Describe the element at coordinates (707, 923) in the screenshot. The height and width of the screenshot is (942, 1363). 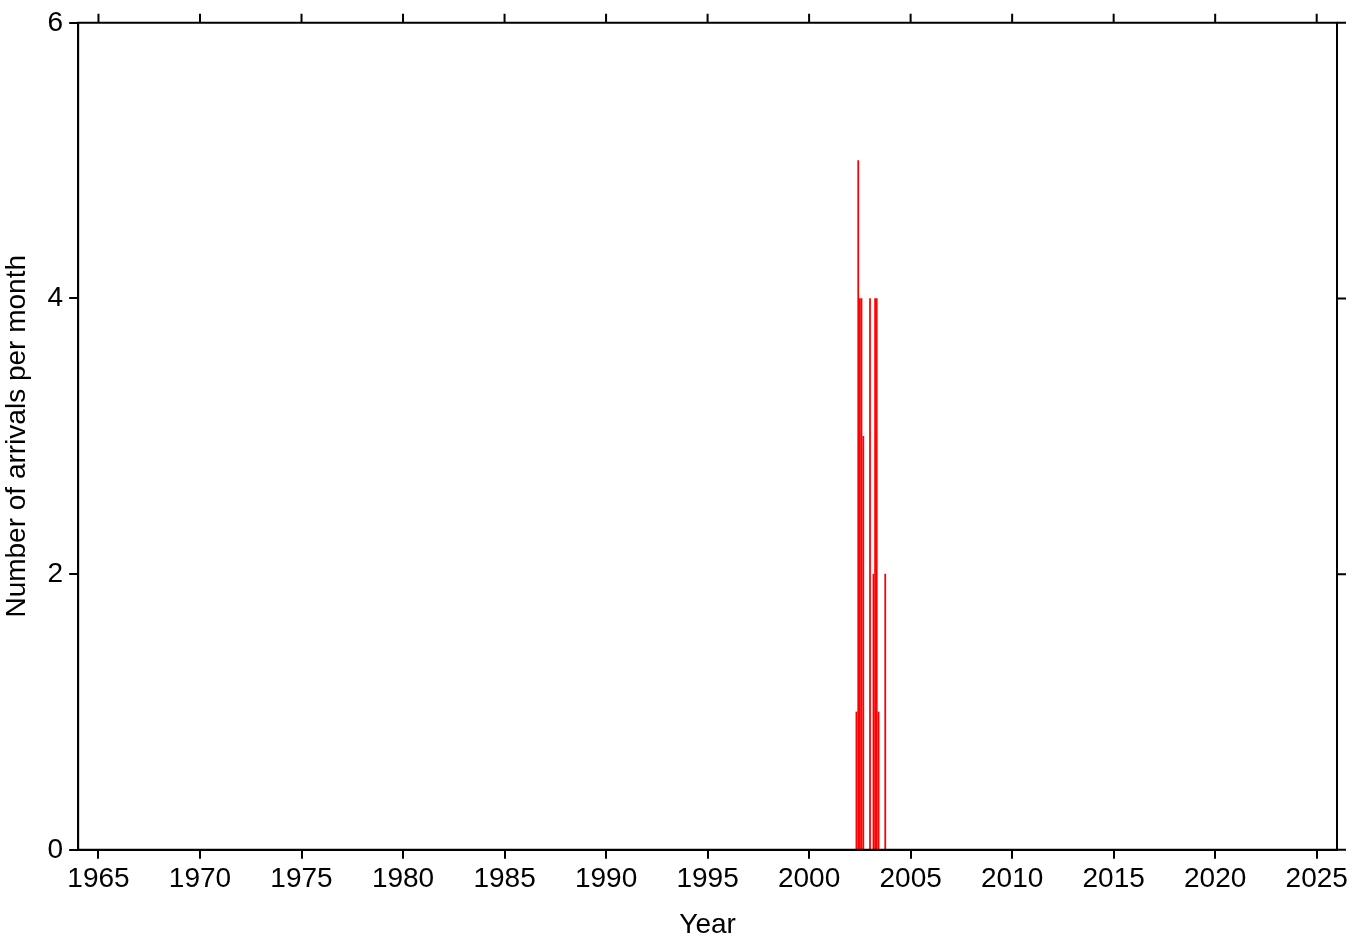
I see `x-axis-title: Year` at that location.